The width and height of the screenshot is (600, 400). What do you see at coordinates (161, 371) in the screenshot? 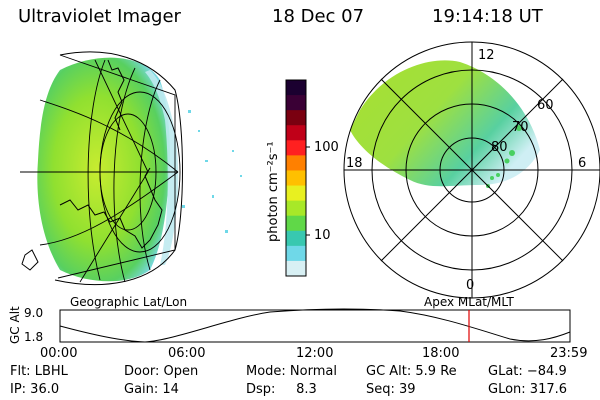
I see `status-door: Door: Open` at bounding box center [161, 371].